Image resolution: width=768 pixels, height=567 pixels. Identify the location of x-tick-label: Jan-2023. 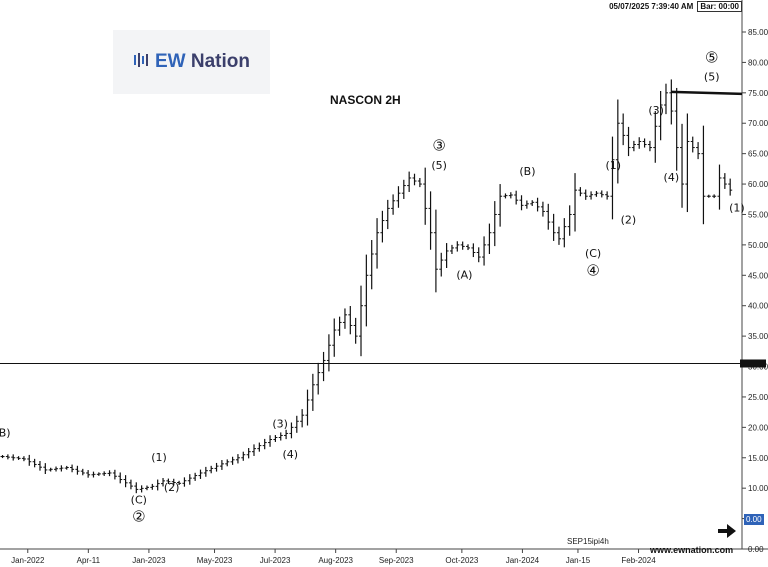
(149, 560).